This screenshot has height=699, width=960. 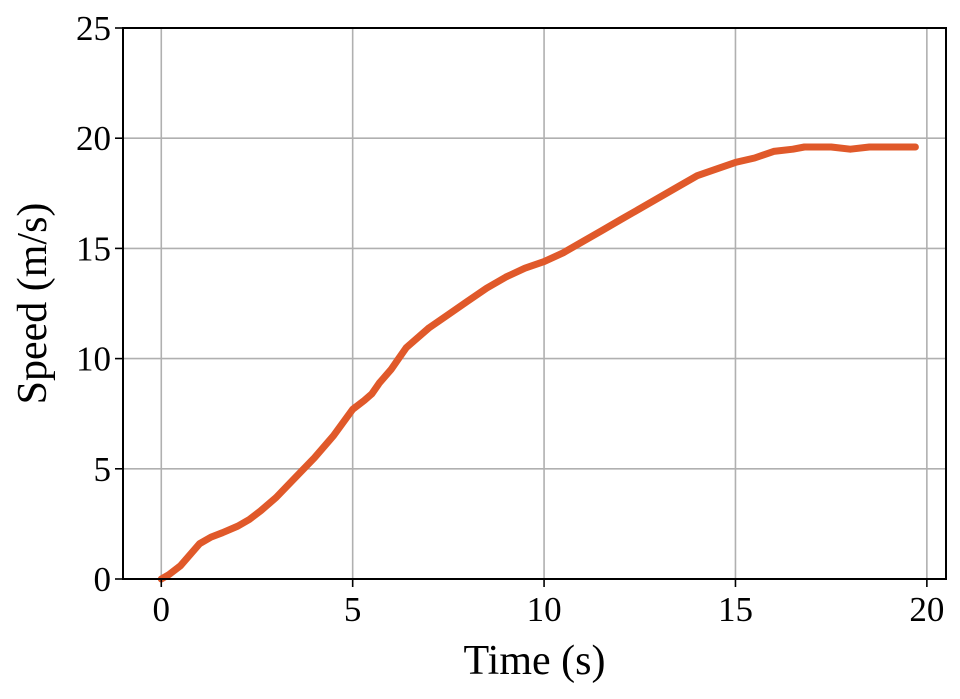 I want to click on x-tick-label: 15, so click(x=735, y=609).